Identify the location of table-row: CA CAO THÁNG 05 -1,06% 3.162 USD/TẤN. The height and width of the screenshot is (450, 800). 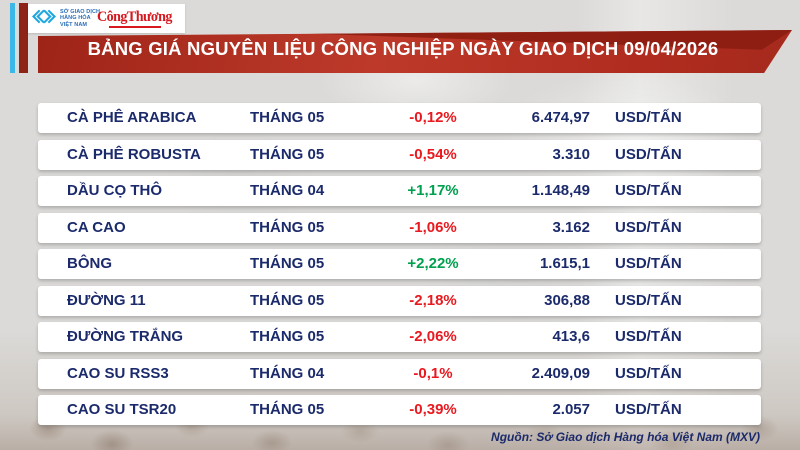
(399, 227).